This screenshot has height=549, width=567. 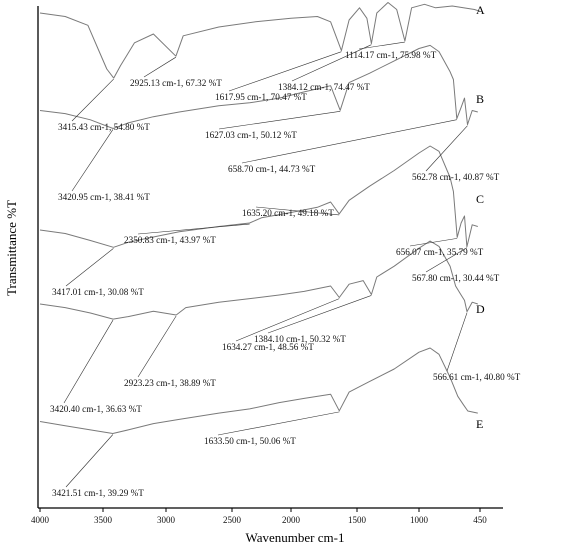 What do you see at coordinates (96, 409) in the screenshot?
I see `peak-annotation: 3420.40 cm-1, 36.63 %T` at bounding box center [96, 409].